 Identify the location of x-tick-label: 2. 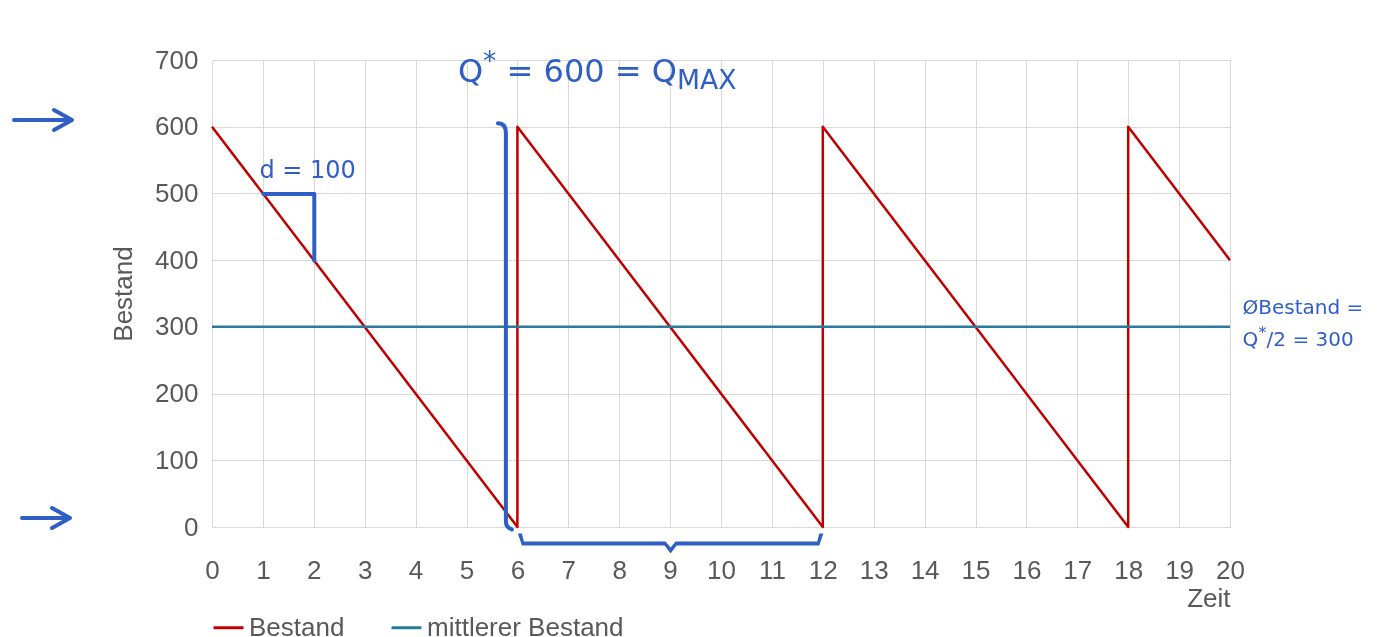
(314, 569).